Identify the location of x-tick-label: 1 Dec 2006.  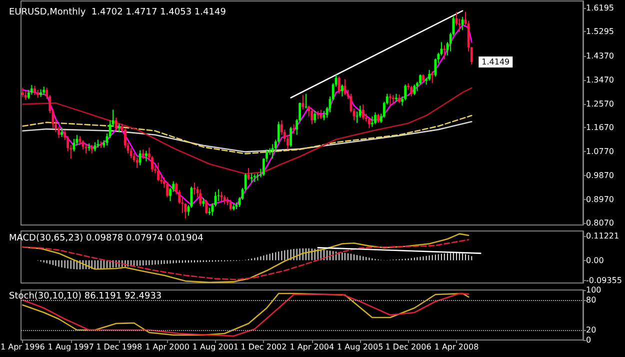
(408, 347).